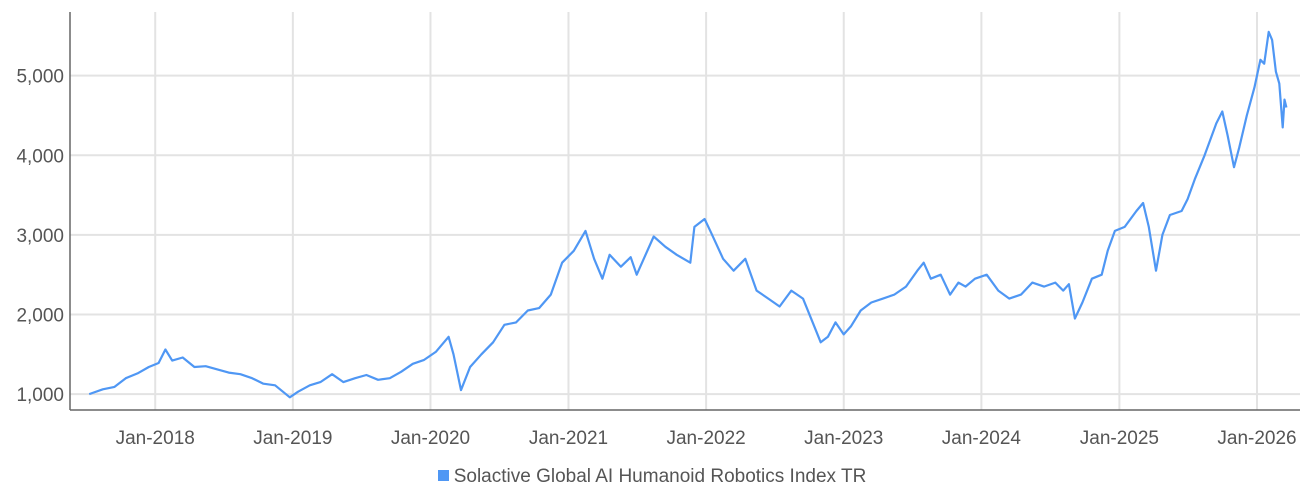 The width and height of the screenshot is (1304, 494). I want to click on y-tick-label: 2,000, so click(40, 315).